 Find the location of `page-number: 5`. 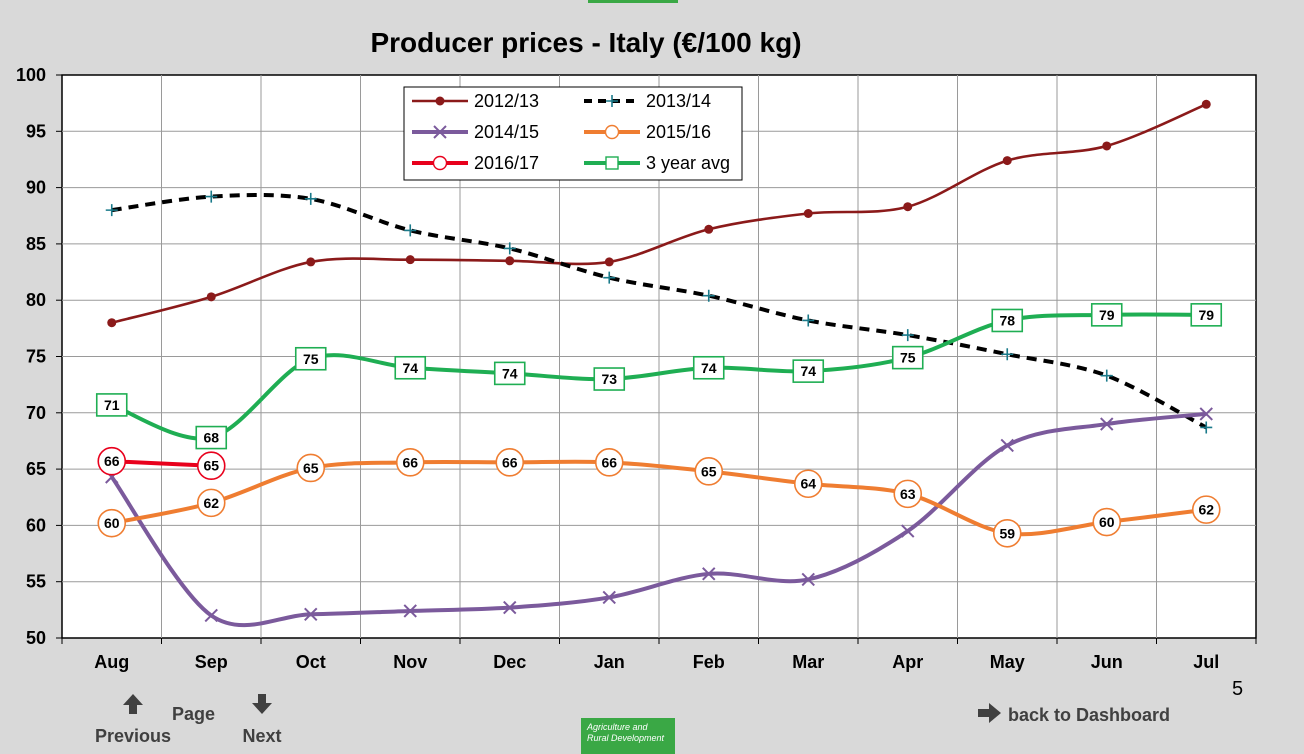

page-number: 5 is located at coordinates (1238, 689).